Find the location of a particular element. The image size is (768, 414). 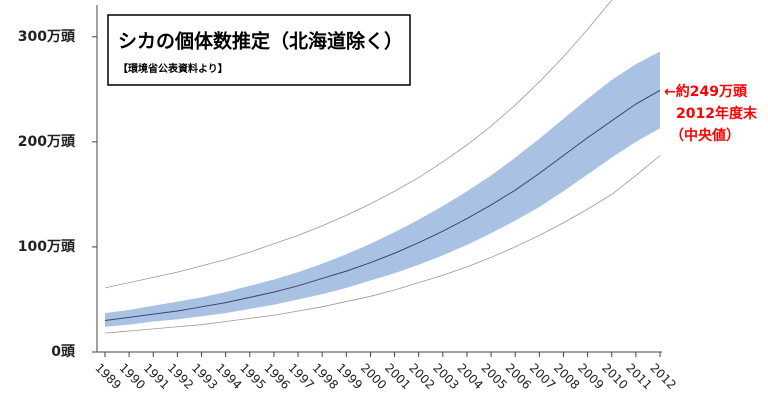

x-tick-label: 1989 is located at coordinates (107, 376).